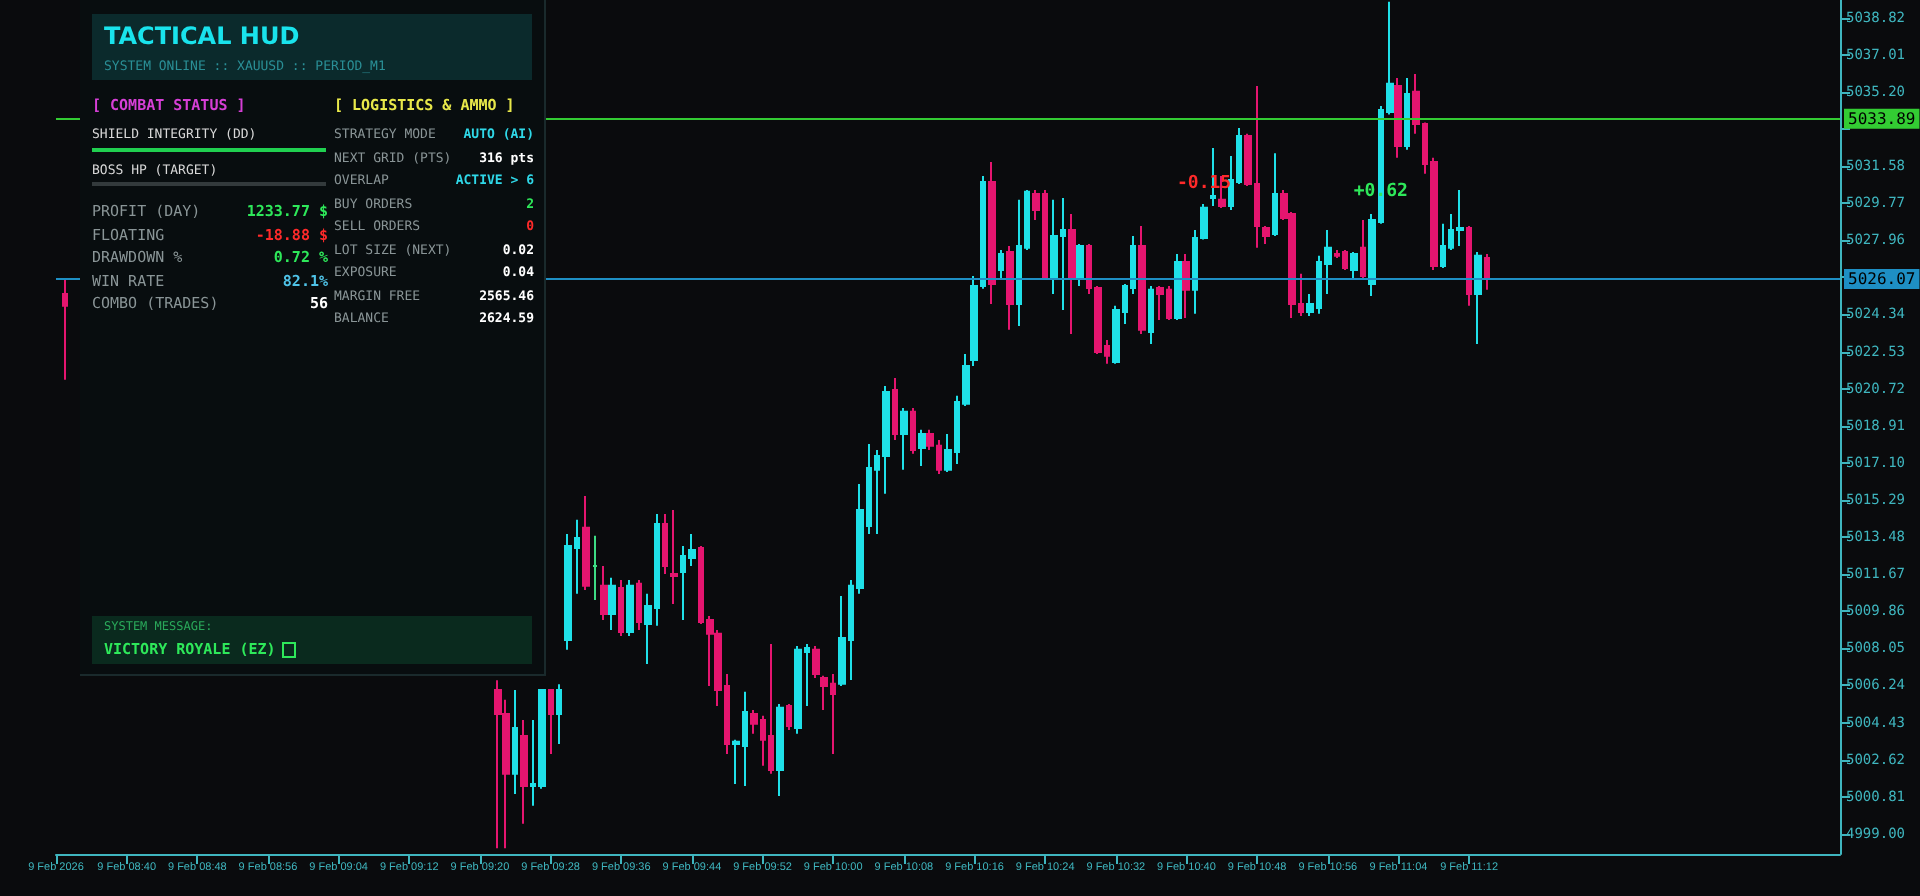 Image resolution: width=1920 pixels, height=896 pixels. Describe the element at coordinates (1882, 118) in the screenshot. I see `ref-line-label: 5033.89` at that location.